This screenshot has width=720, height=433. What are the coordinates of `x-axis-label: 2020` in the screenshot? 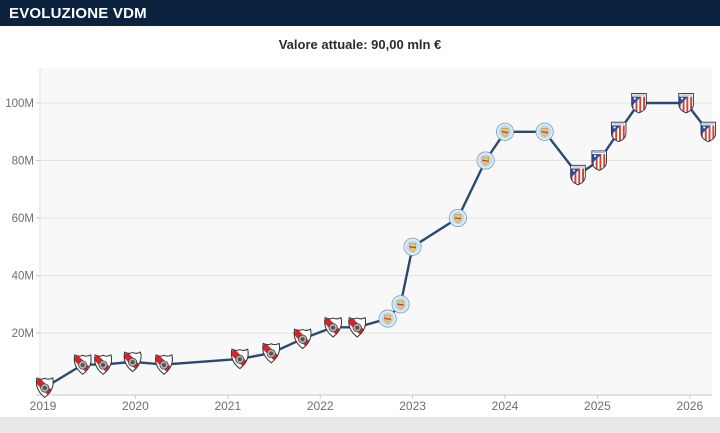 It's located at (135, 406).